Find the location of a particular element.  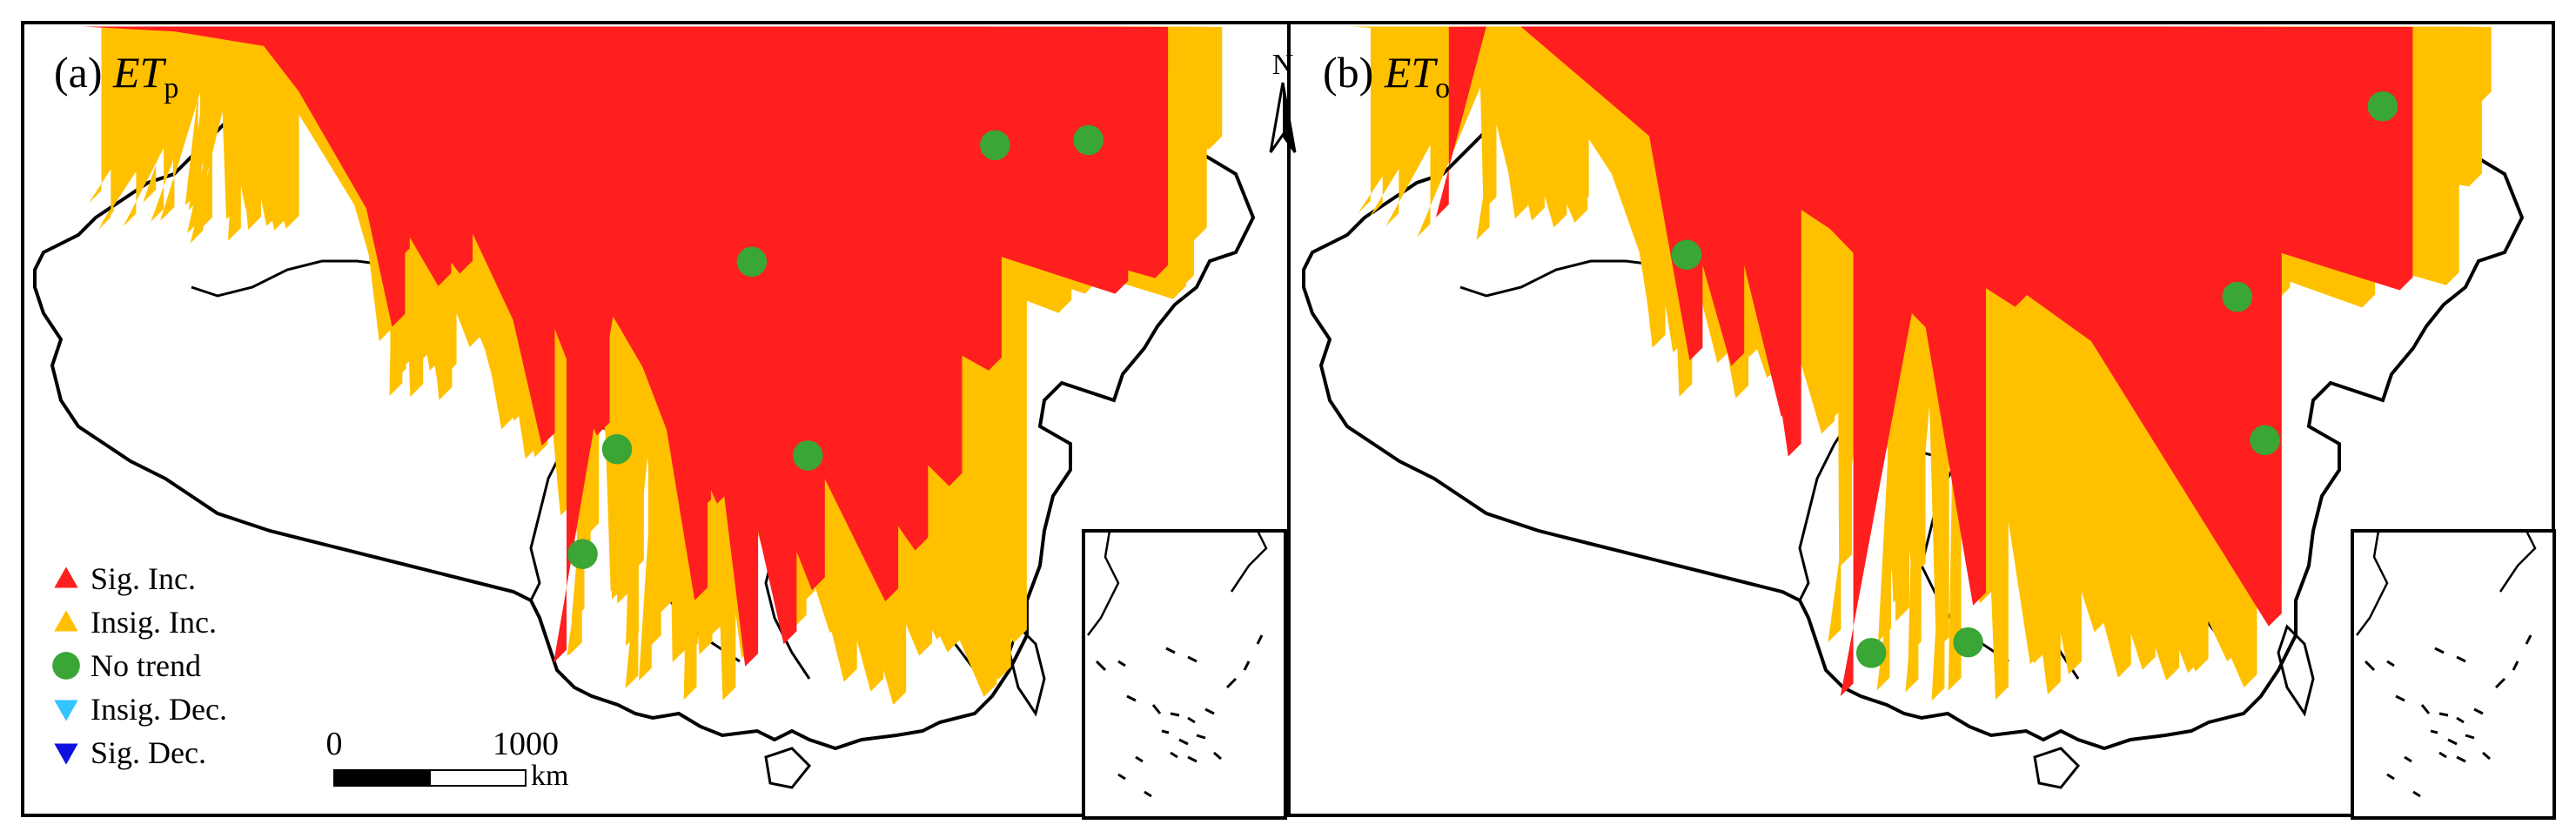

scale-end-label: 1000 is located at coordinates (526, 744).